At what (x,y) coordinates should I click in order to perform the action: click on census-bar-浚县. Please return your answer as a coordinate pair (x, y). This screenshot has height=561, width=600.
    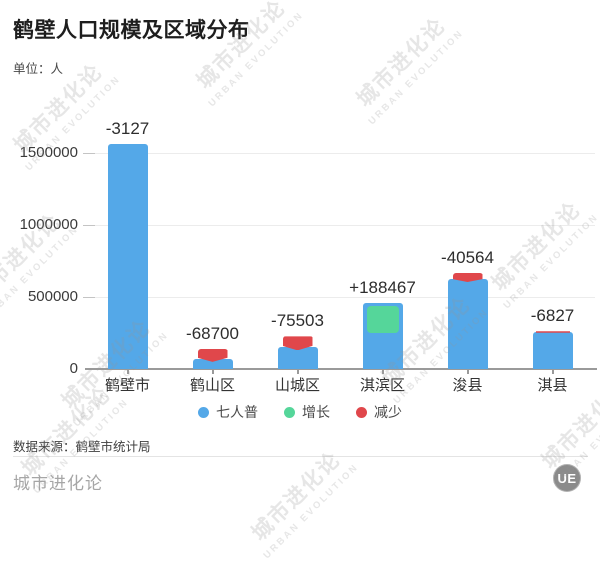
    Looking at the image, I should click on (467, 324).